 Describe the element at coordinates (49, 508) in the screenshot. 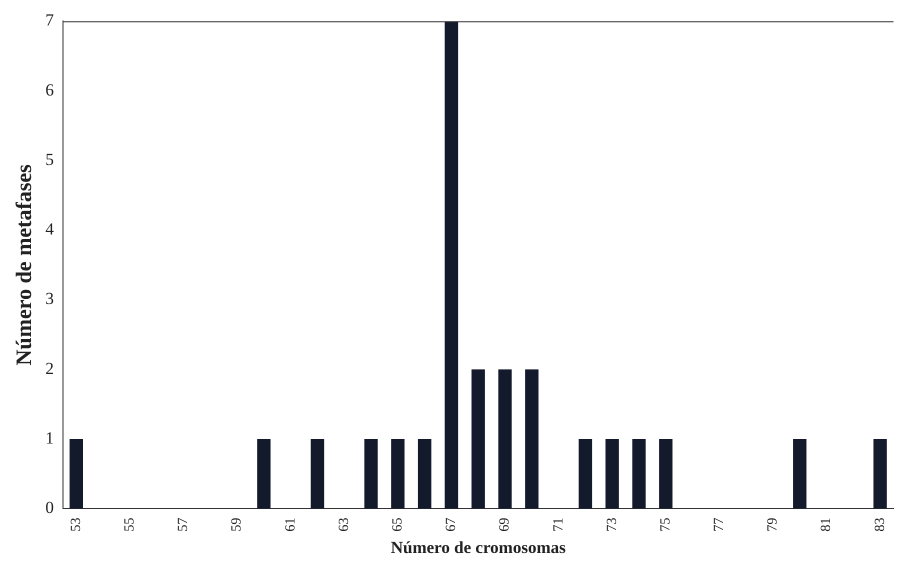

I see `y-tick-label: 0` at that location.